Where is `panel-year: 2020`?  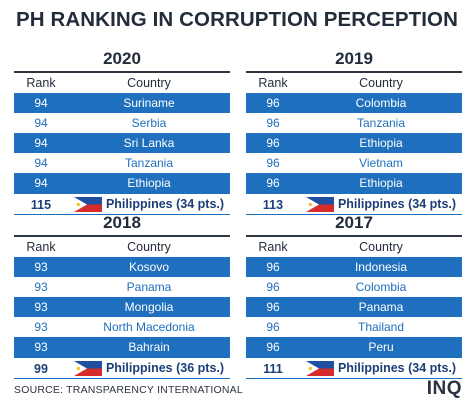 panel-year: 2020 is located at coordinates (122, 58).